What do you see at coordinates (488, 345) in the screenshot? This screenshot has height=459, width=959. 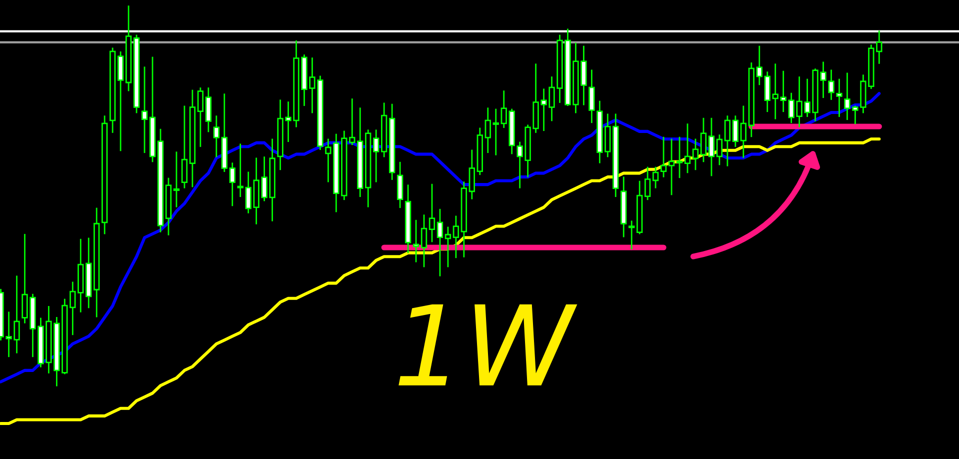 I see `annotation: 1W` at bounding box center [488, 345].